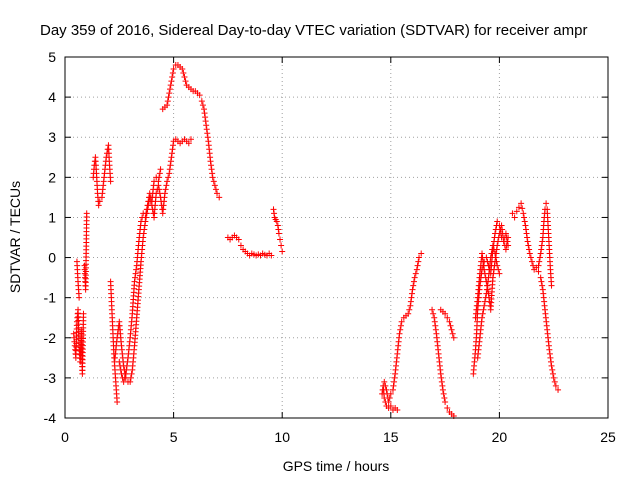  I want to click on x-axis-label: GPS time / hours, so click(336, 466).